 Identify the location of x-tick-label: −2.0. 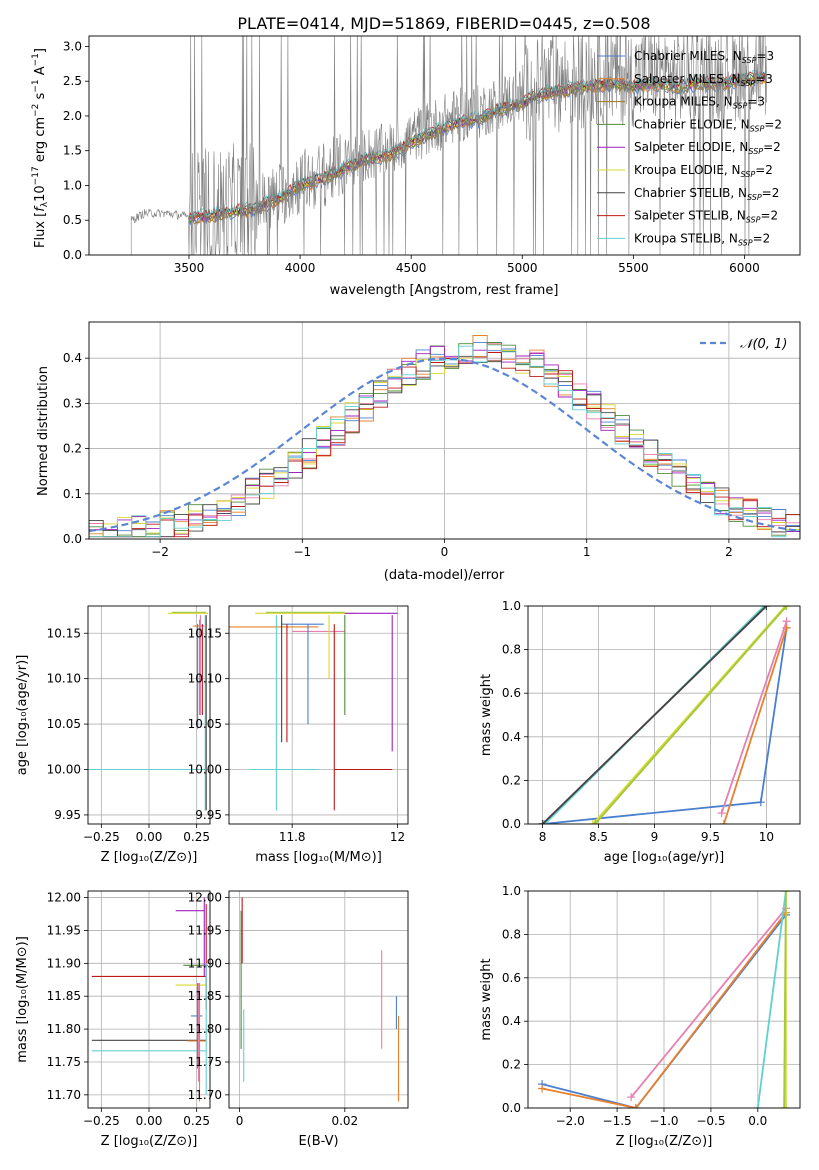
(570, 1121).